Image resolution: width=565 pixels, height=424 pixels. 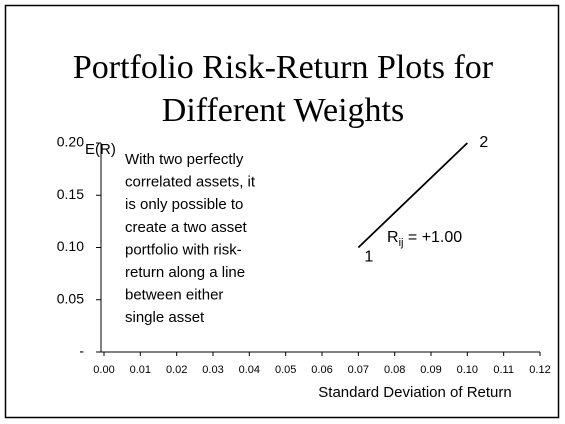 What do you see at coordinates (368, 257) in the screenshot?
I see `point-label: 1` at bounding box center [368, 257].